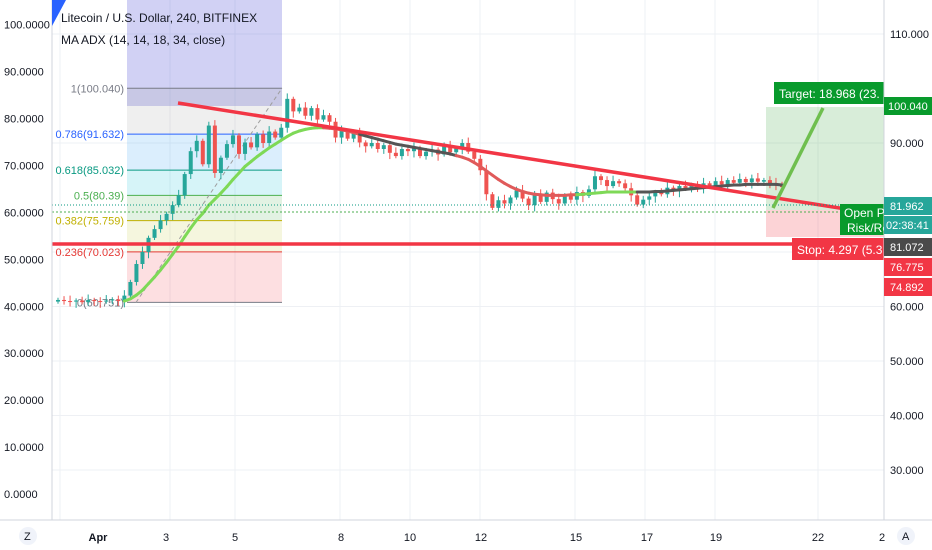  I want to click on trendline, so click(515, 156).